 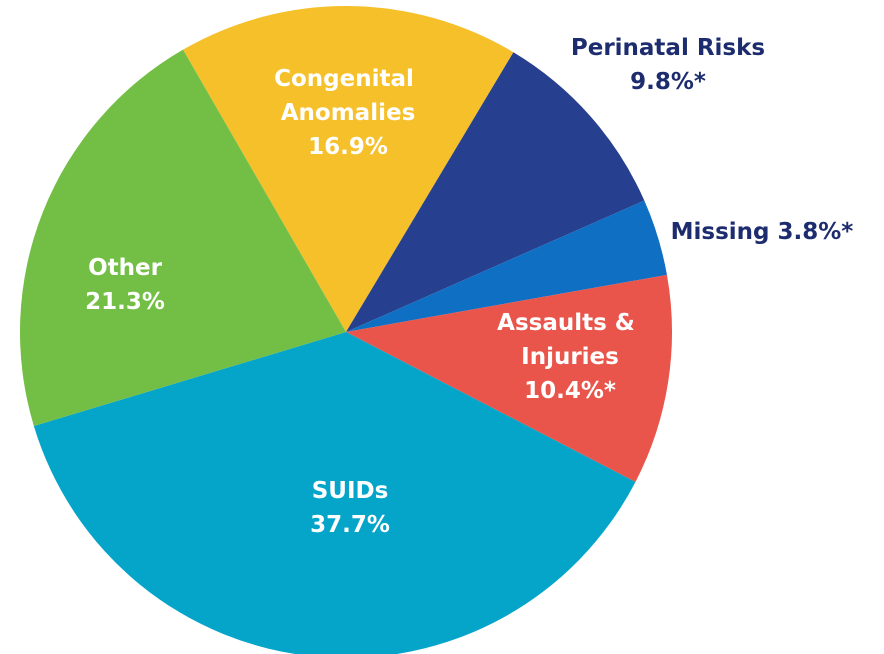 I want to click on slice-category: Congenital Anomalies, so click(x=348, y=96).